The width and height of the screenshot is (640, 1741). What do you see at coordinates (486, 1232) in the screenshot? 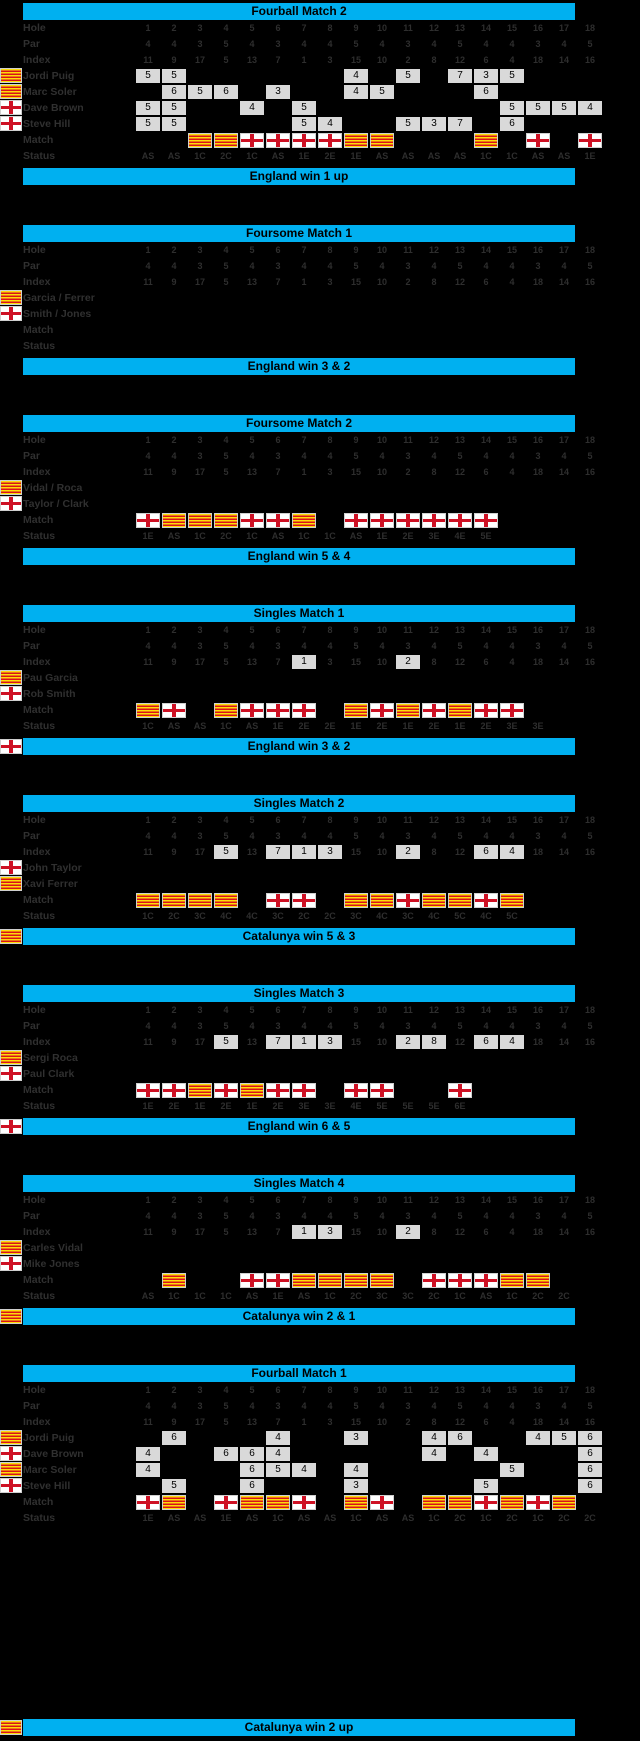
I see `grid-cell: 6` at bounding box center [486, 1232].